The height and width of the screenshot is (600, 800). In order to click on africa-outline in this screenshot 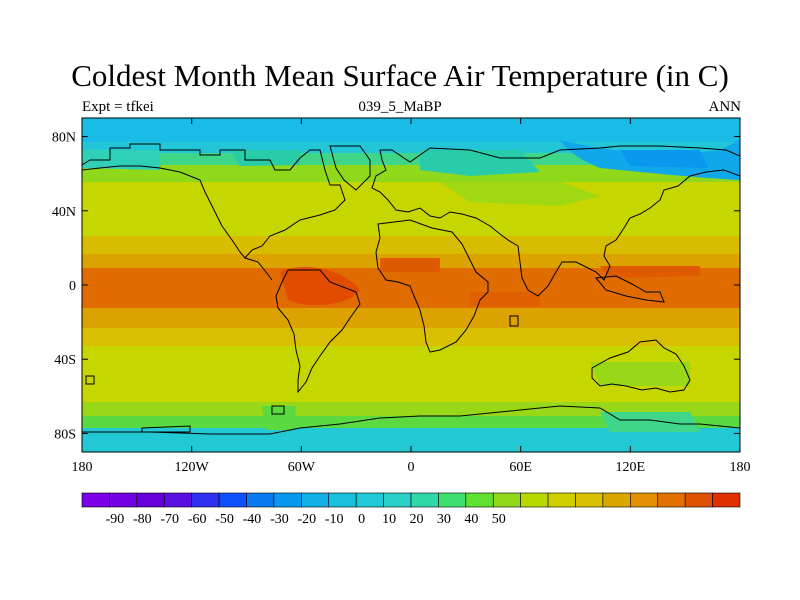, I will do `click(432, 286)`.